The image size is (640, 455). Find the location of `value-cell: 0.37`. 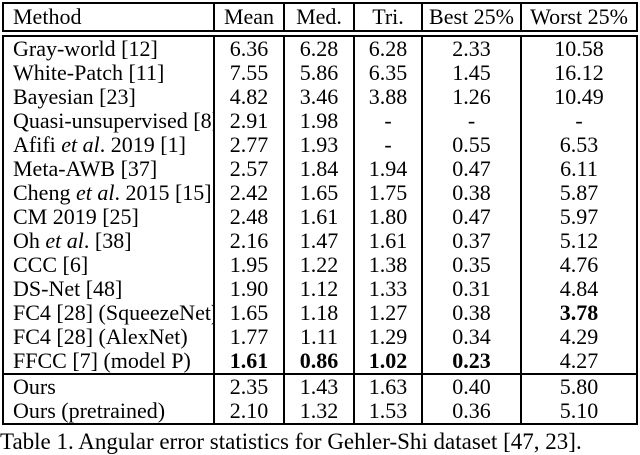

value-cell: 0.37 is located at coordinates (472, 241).